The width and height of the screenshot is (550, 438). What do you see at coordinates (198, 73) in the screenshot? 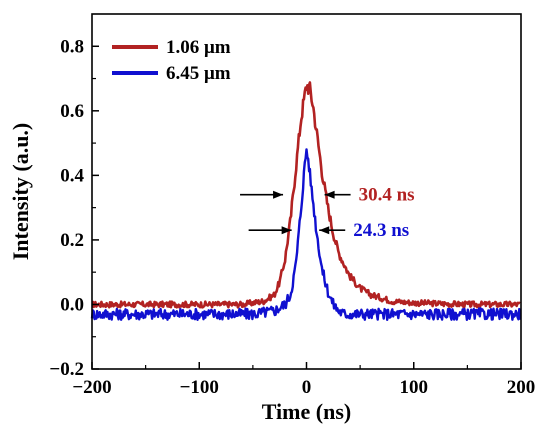
I see `legend-label: 6.45 μm` at bounding box center [198, 73].